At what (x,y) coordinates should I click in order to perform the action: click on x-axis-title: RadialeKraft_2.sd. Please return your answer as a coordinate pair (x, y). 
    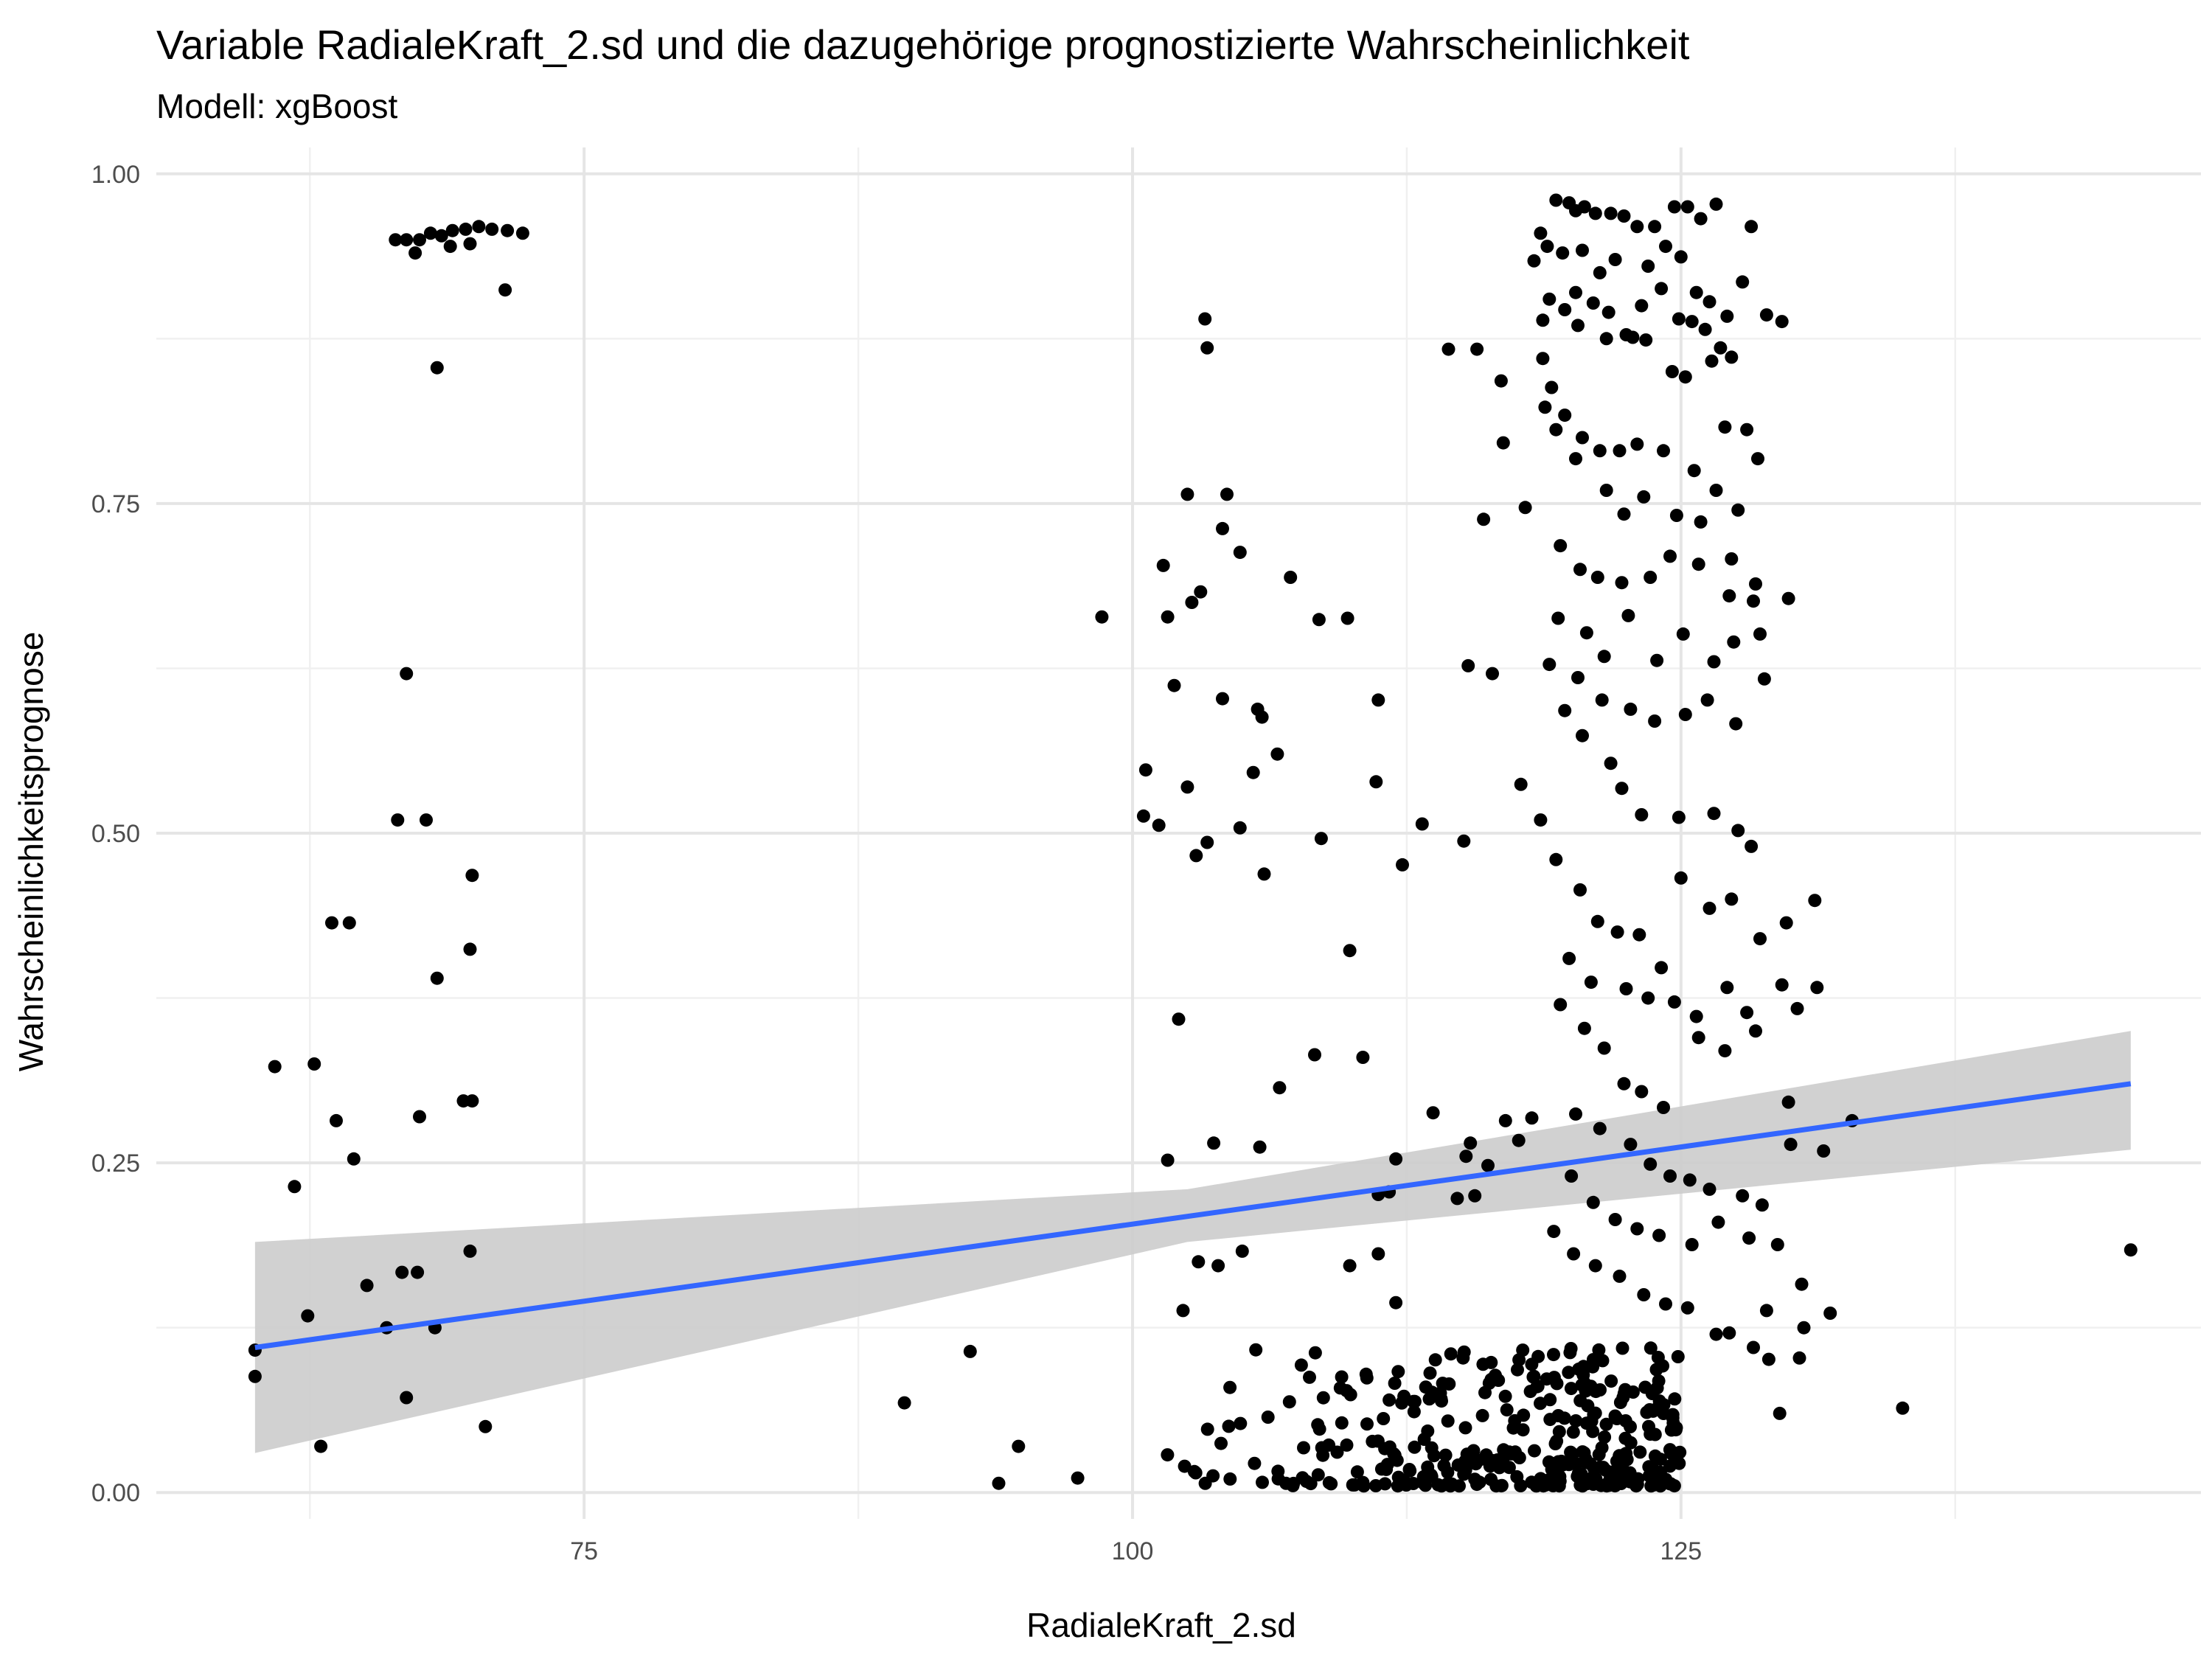
    Looking at the image, I should click on (1161, 1625).